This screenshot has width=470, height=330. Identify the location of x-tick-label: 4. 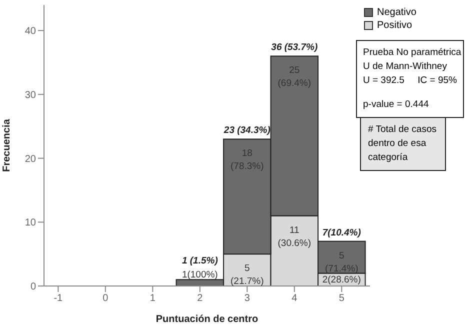
(295, 298).